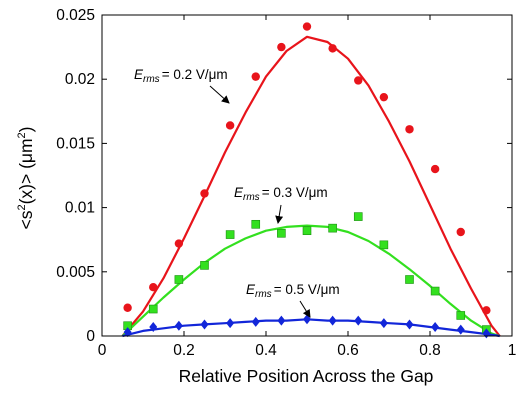 The width and height of the screenshot is (516, 395). I want to click on annotation-e05: Erms = 0.5 V/μm, so click(293, 291).